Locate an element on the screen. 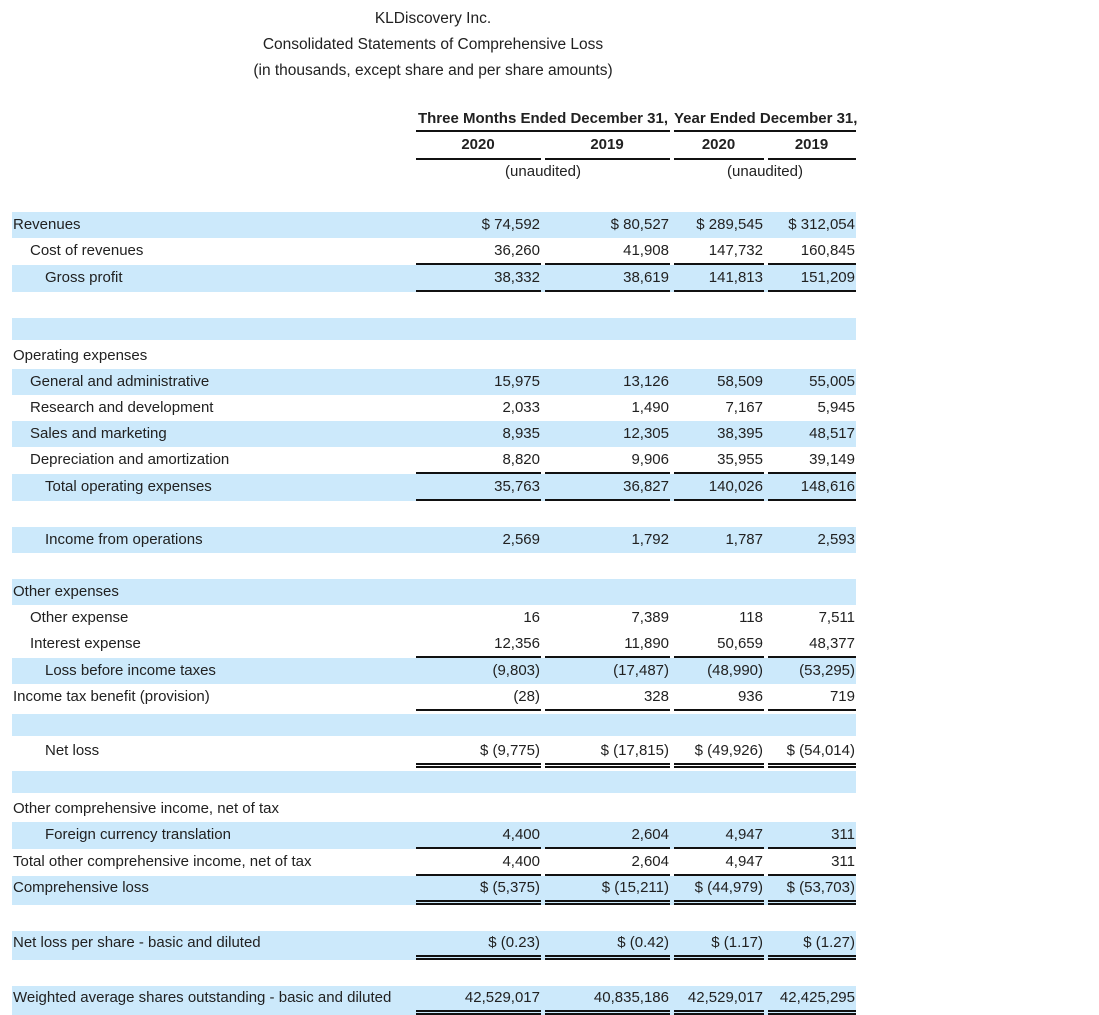 The height and width of the screenshot is (1015, 1099). value-cell: 2,033 is located at coordinates (521, 407).